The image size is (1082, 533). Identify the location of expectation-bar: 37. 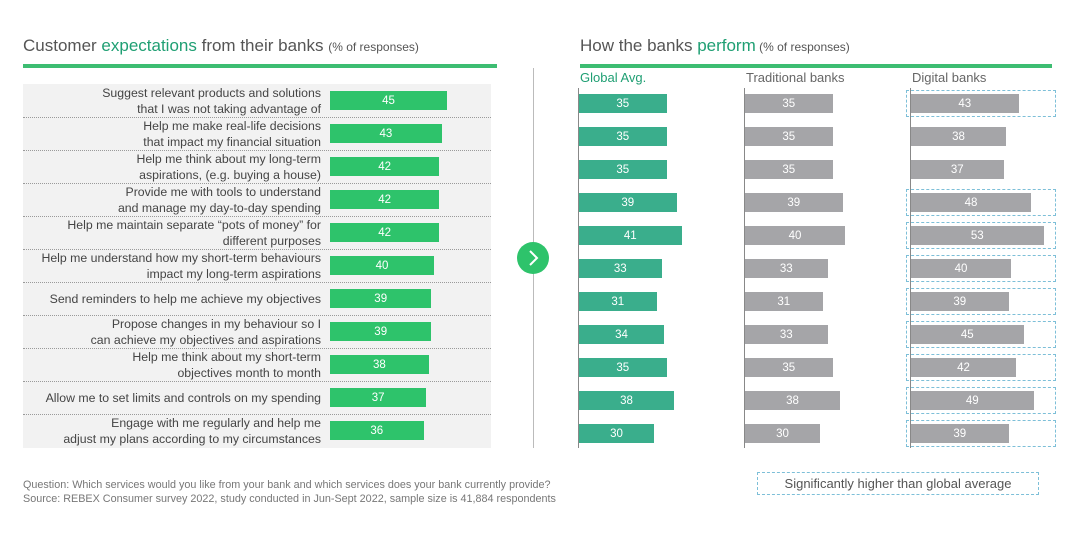
(378, 397).